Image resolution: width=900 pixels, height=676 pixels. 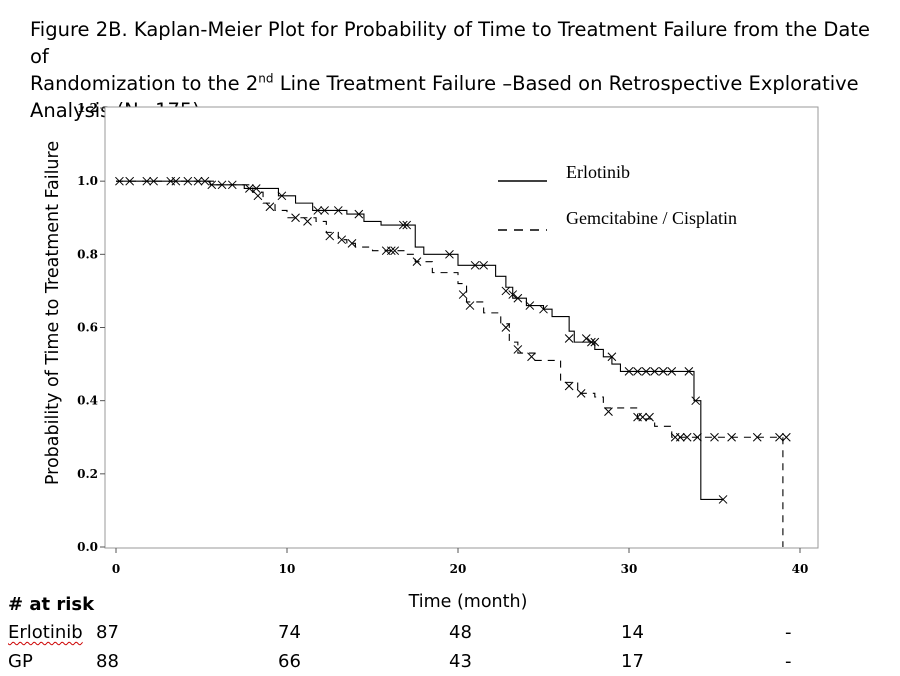 I want to click on y-tick-label: 0.0, so click(x=87, y=547).